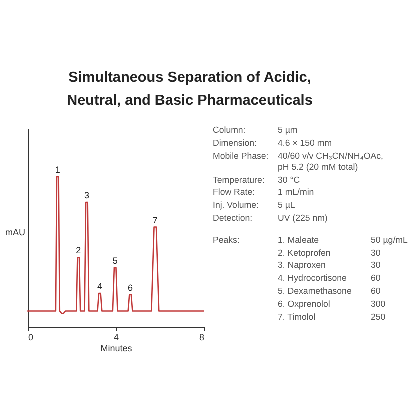 The width and height of the screenshot is (420, 420). What do you see at coordinates (299, 240) in the screenshot?
I see `text: 1. Maleate` at bounding box center [299, 240].